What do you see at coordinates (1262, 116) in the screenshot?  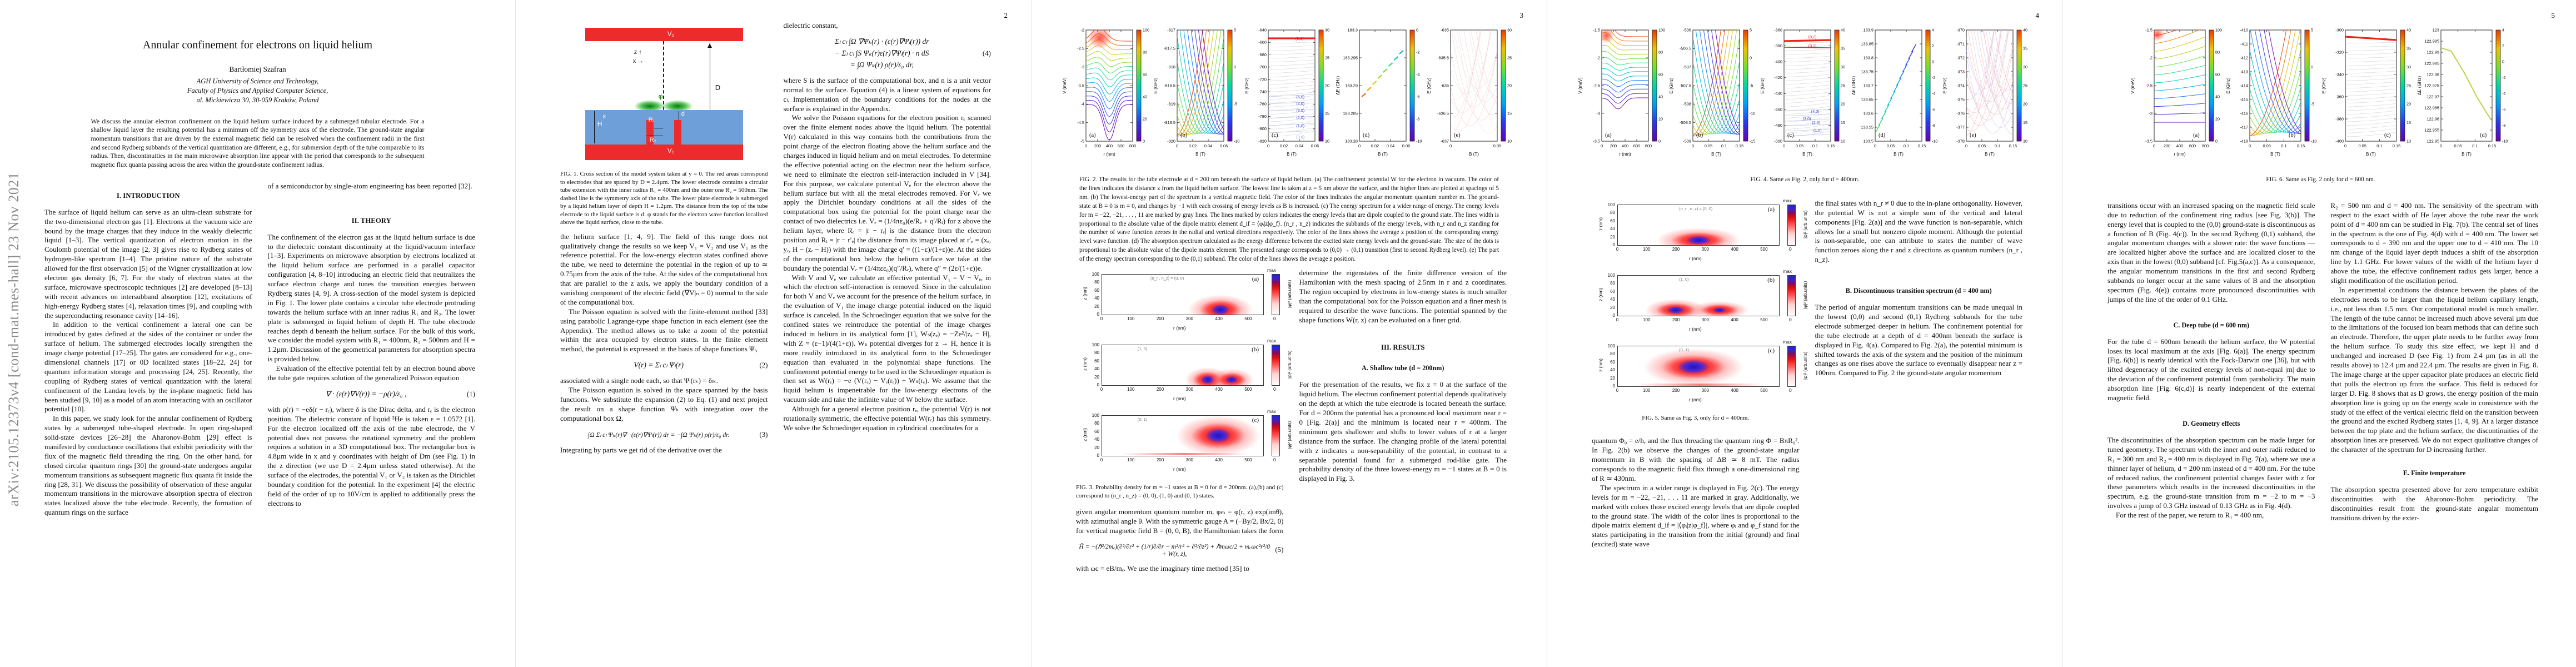 I see `svg-text: -780` at bounding box center [1262, 116].